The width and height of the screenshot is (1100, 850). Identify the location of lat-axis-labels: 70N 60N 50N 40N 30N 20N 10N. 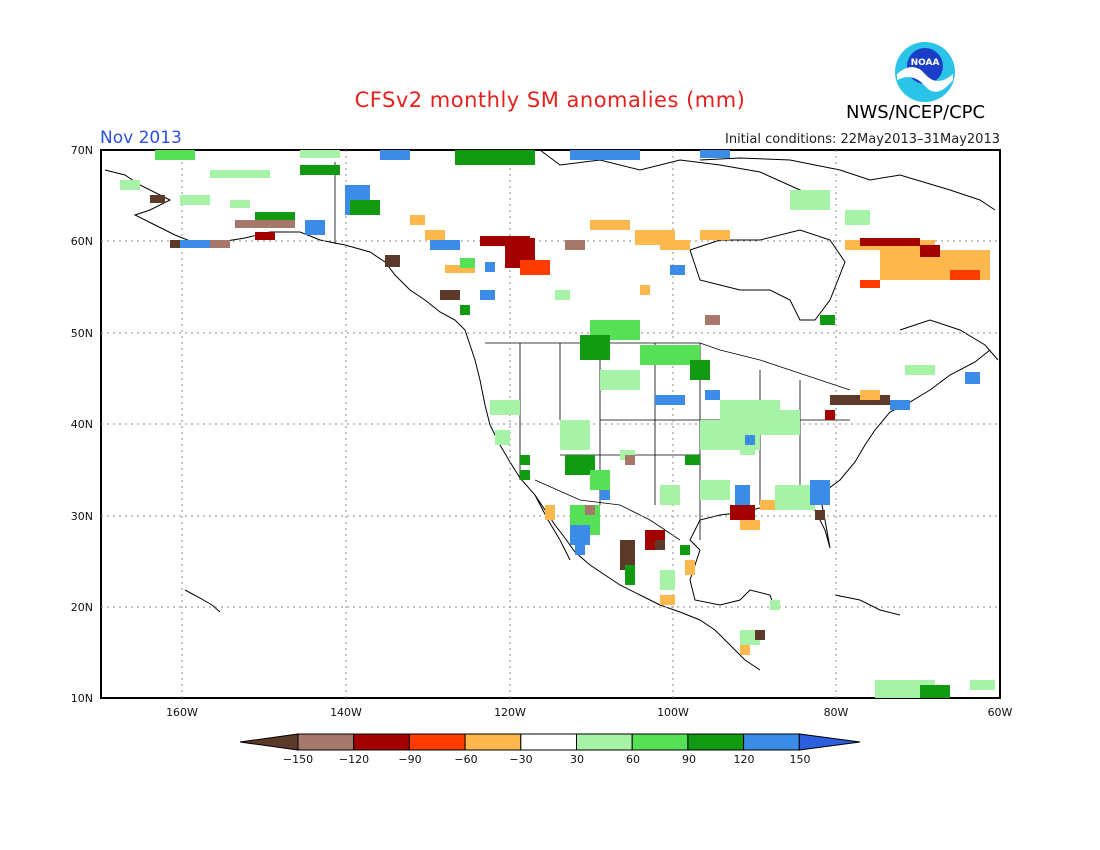
(82, 424).